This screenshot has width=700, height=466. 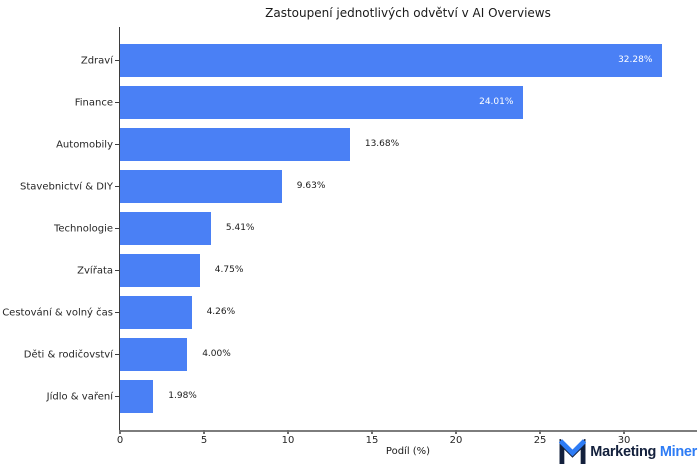 I want to click on logo-text-miner: Miner, so click(x=678, y=451).